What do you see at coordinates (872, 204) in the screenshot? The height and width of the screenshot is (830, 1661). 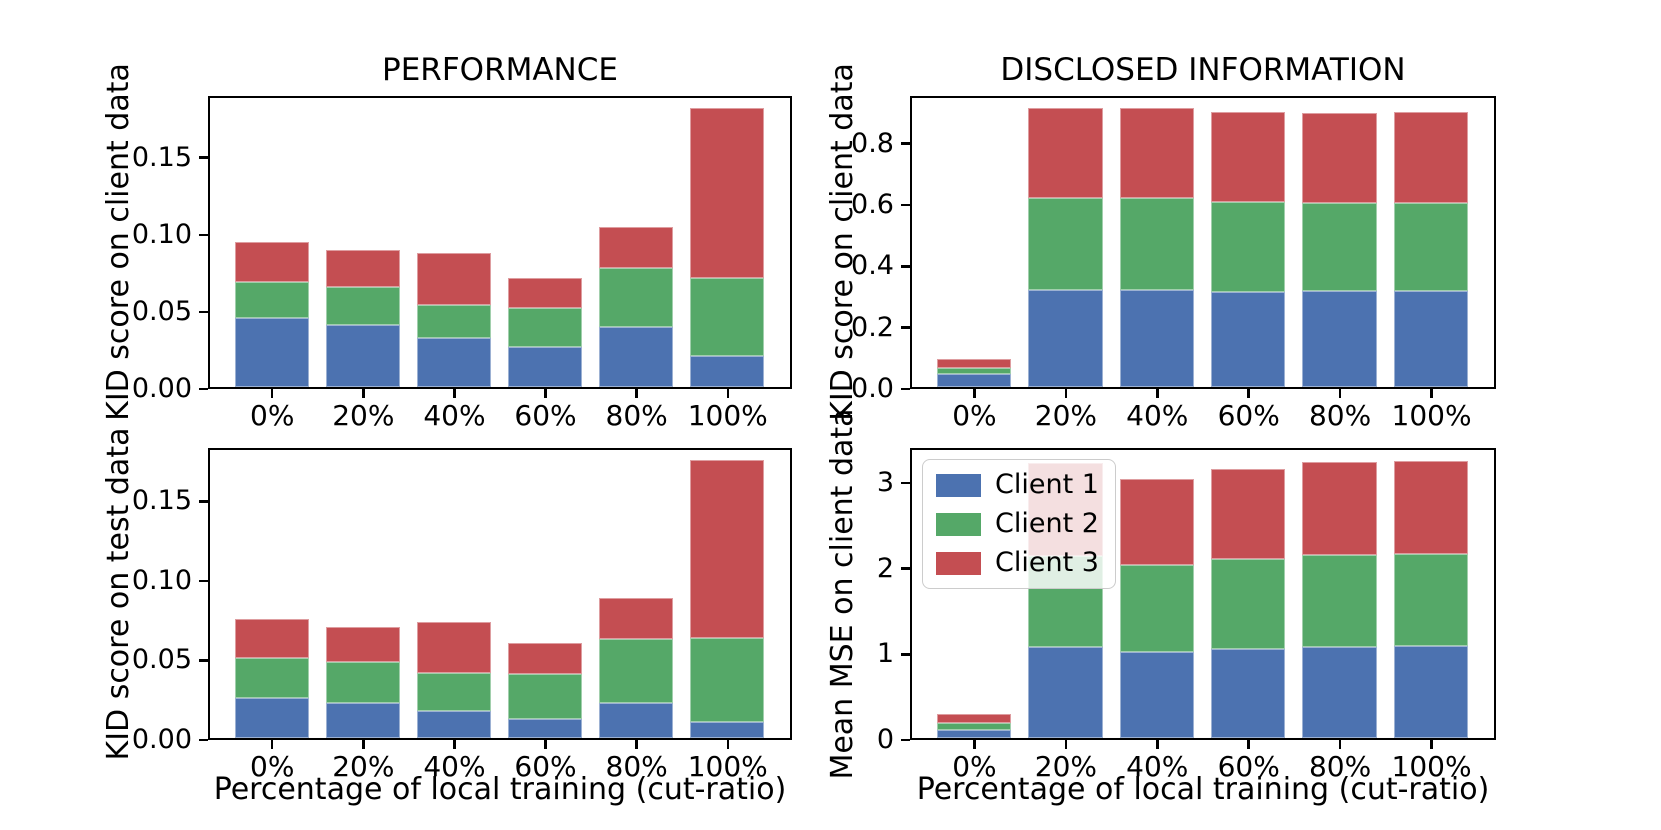 I see `y-tick-label: 0.6` at bounding box center [872, 204].